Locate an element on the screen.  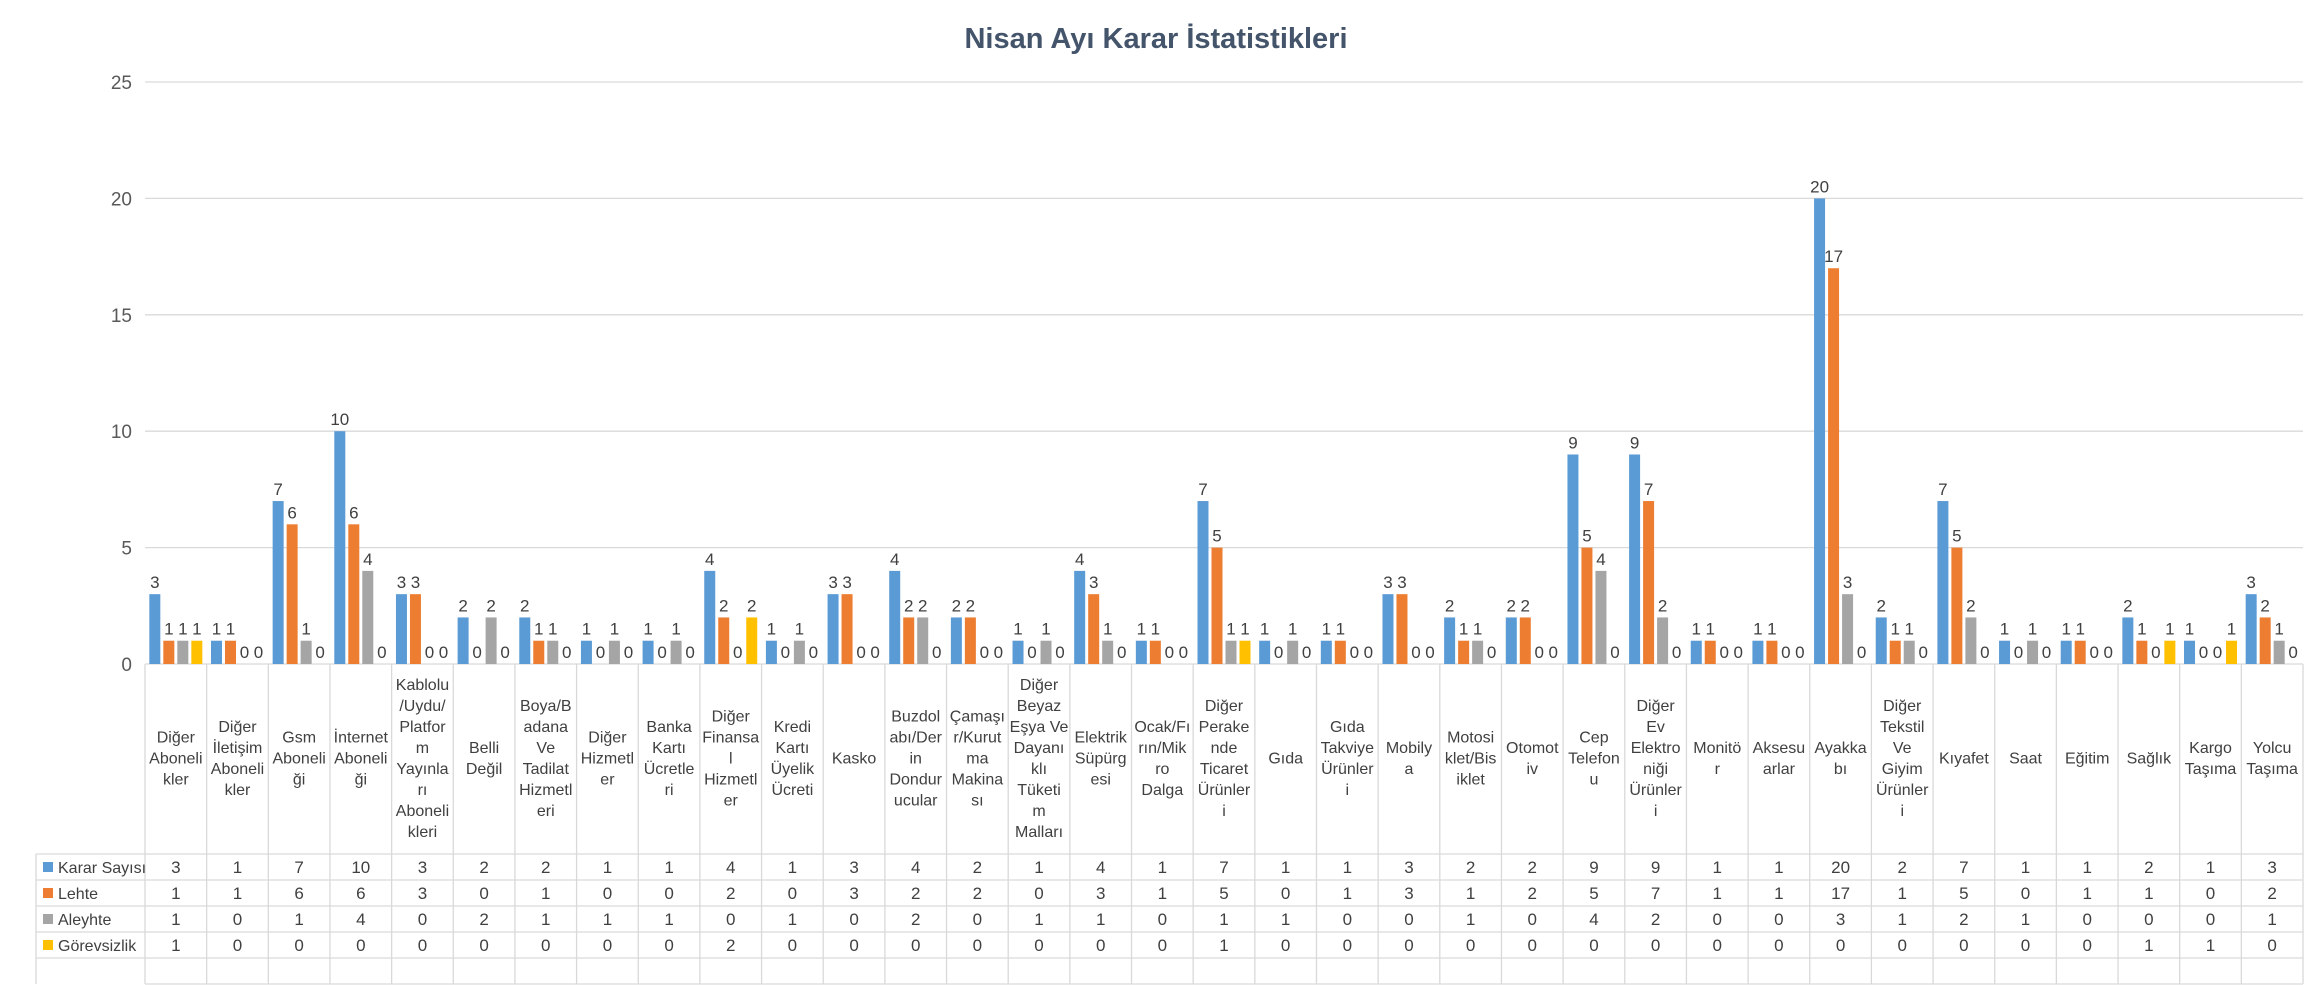
category-label-line: i is located at coordinates (1224, 811).